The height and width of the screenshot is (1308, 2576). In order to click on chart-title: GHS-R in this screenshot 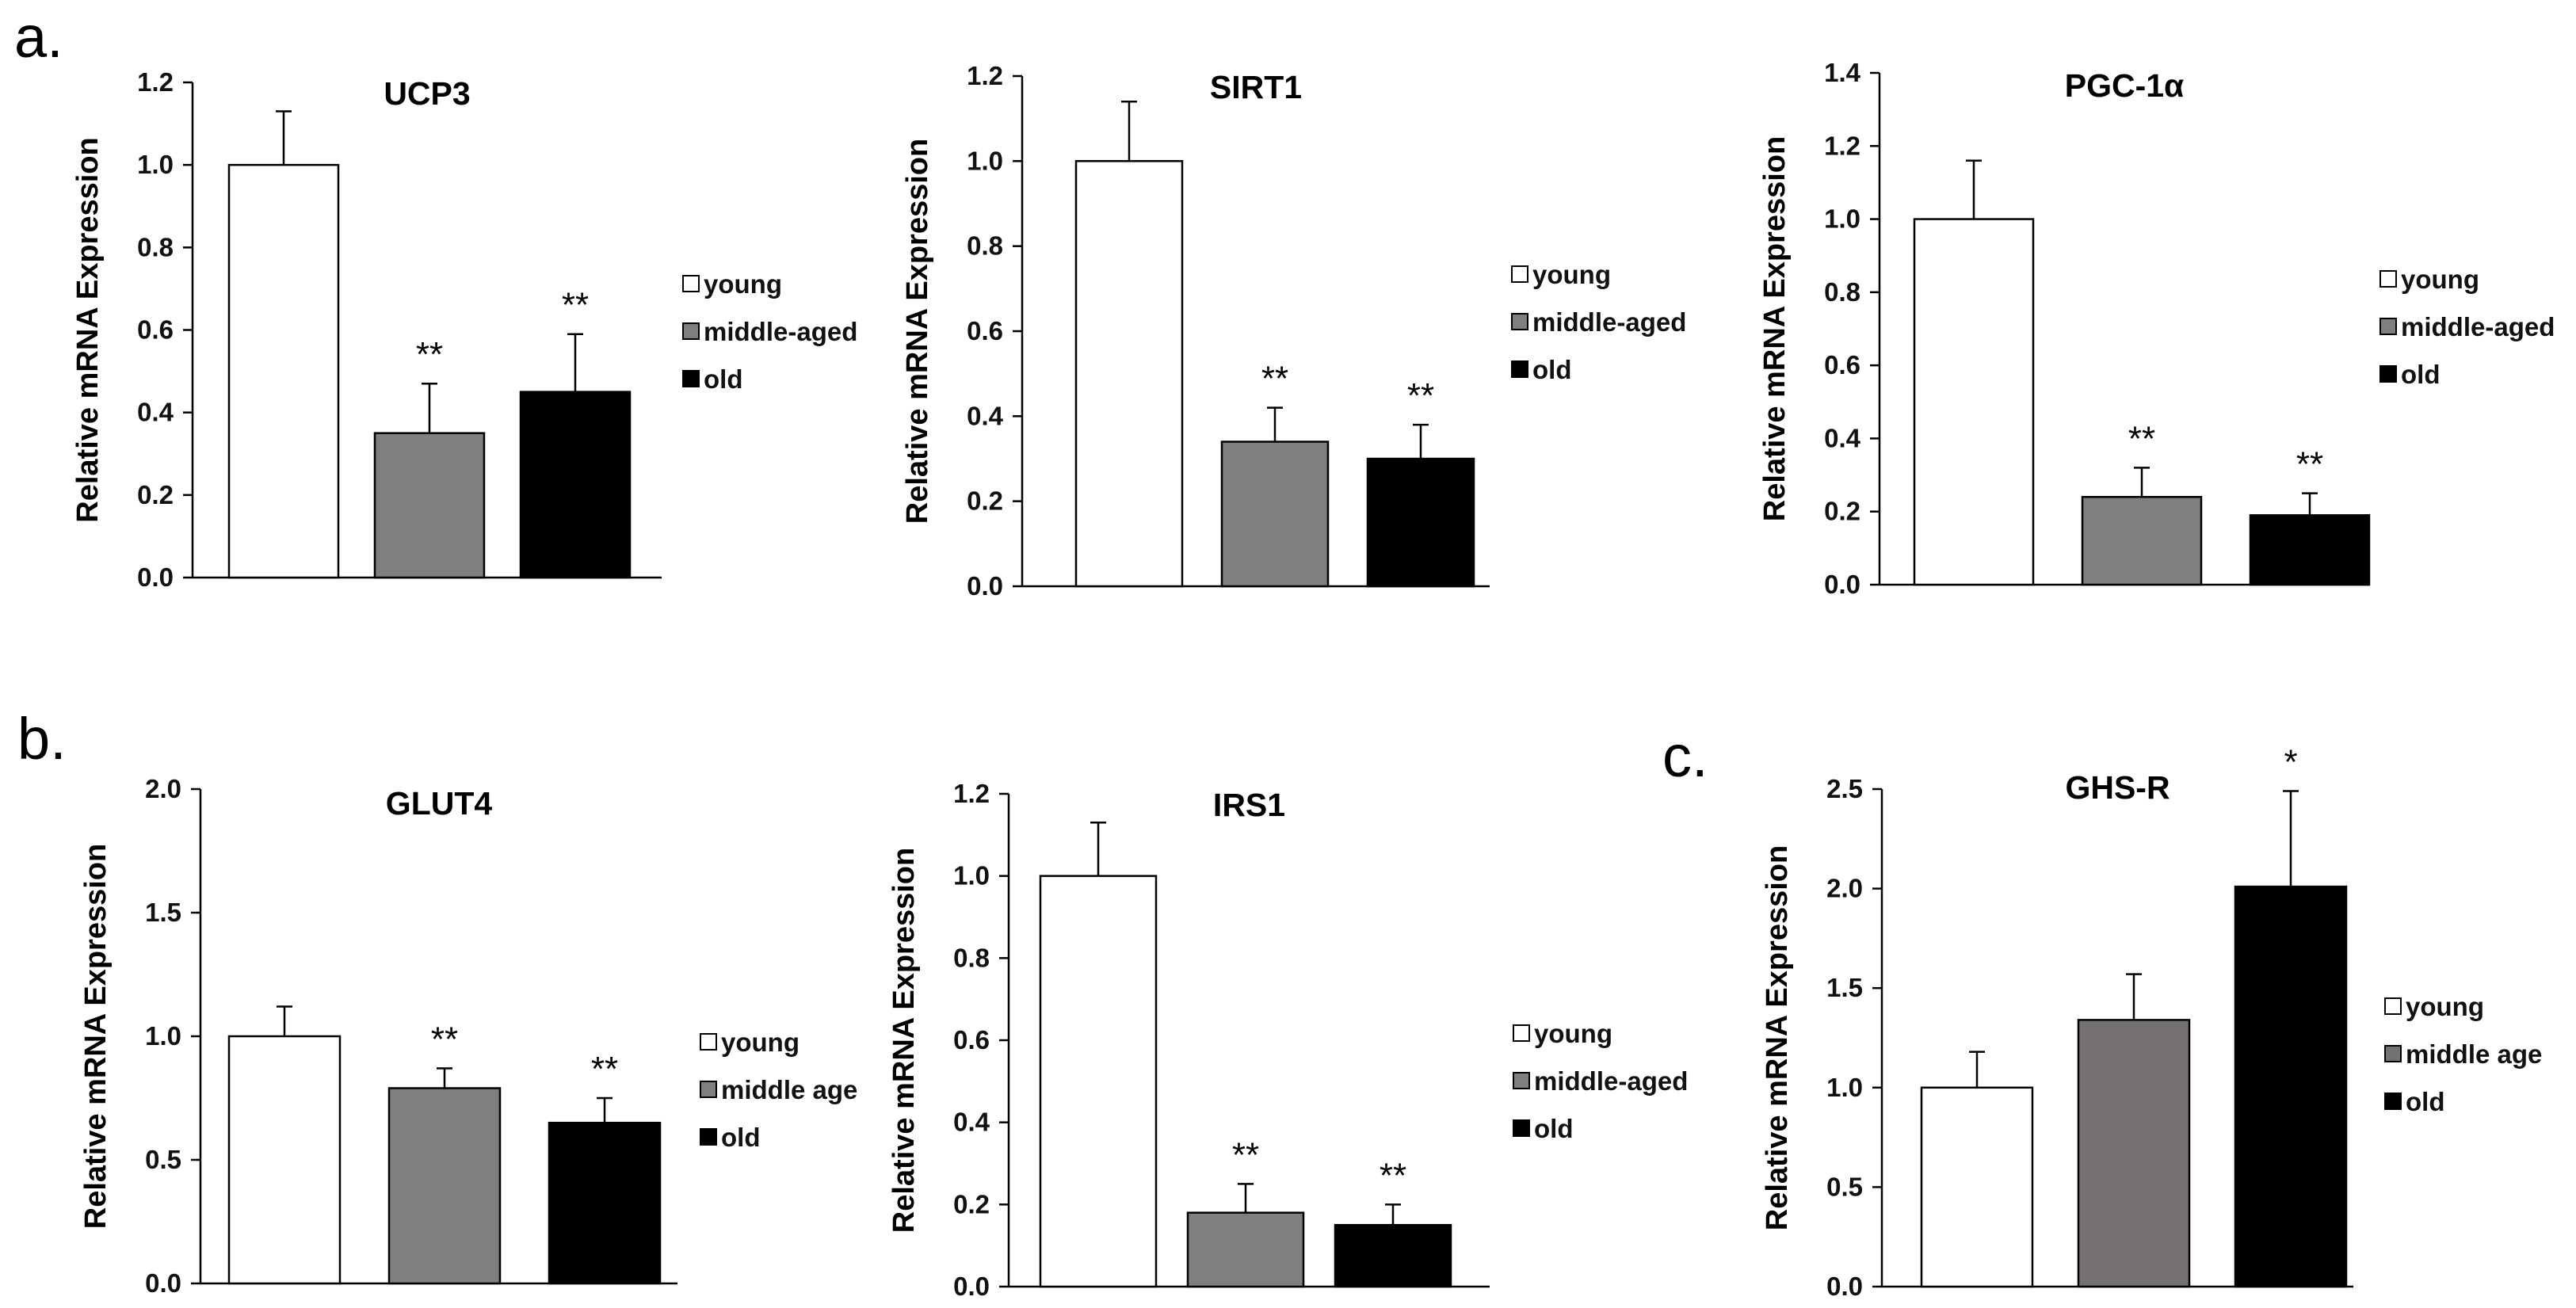, I will do `click(2117, 788)`.